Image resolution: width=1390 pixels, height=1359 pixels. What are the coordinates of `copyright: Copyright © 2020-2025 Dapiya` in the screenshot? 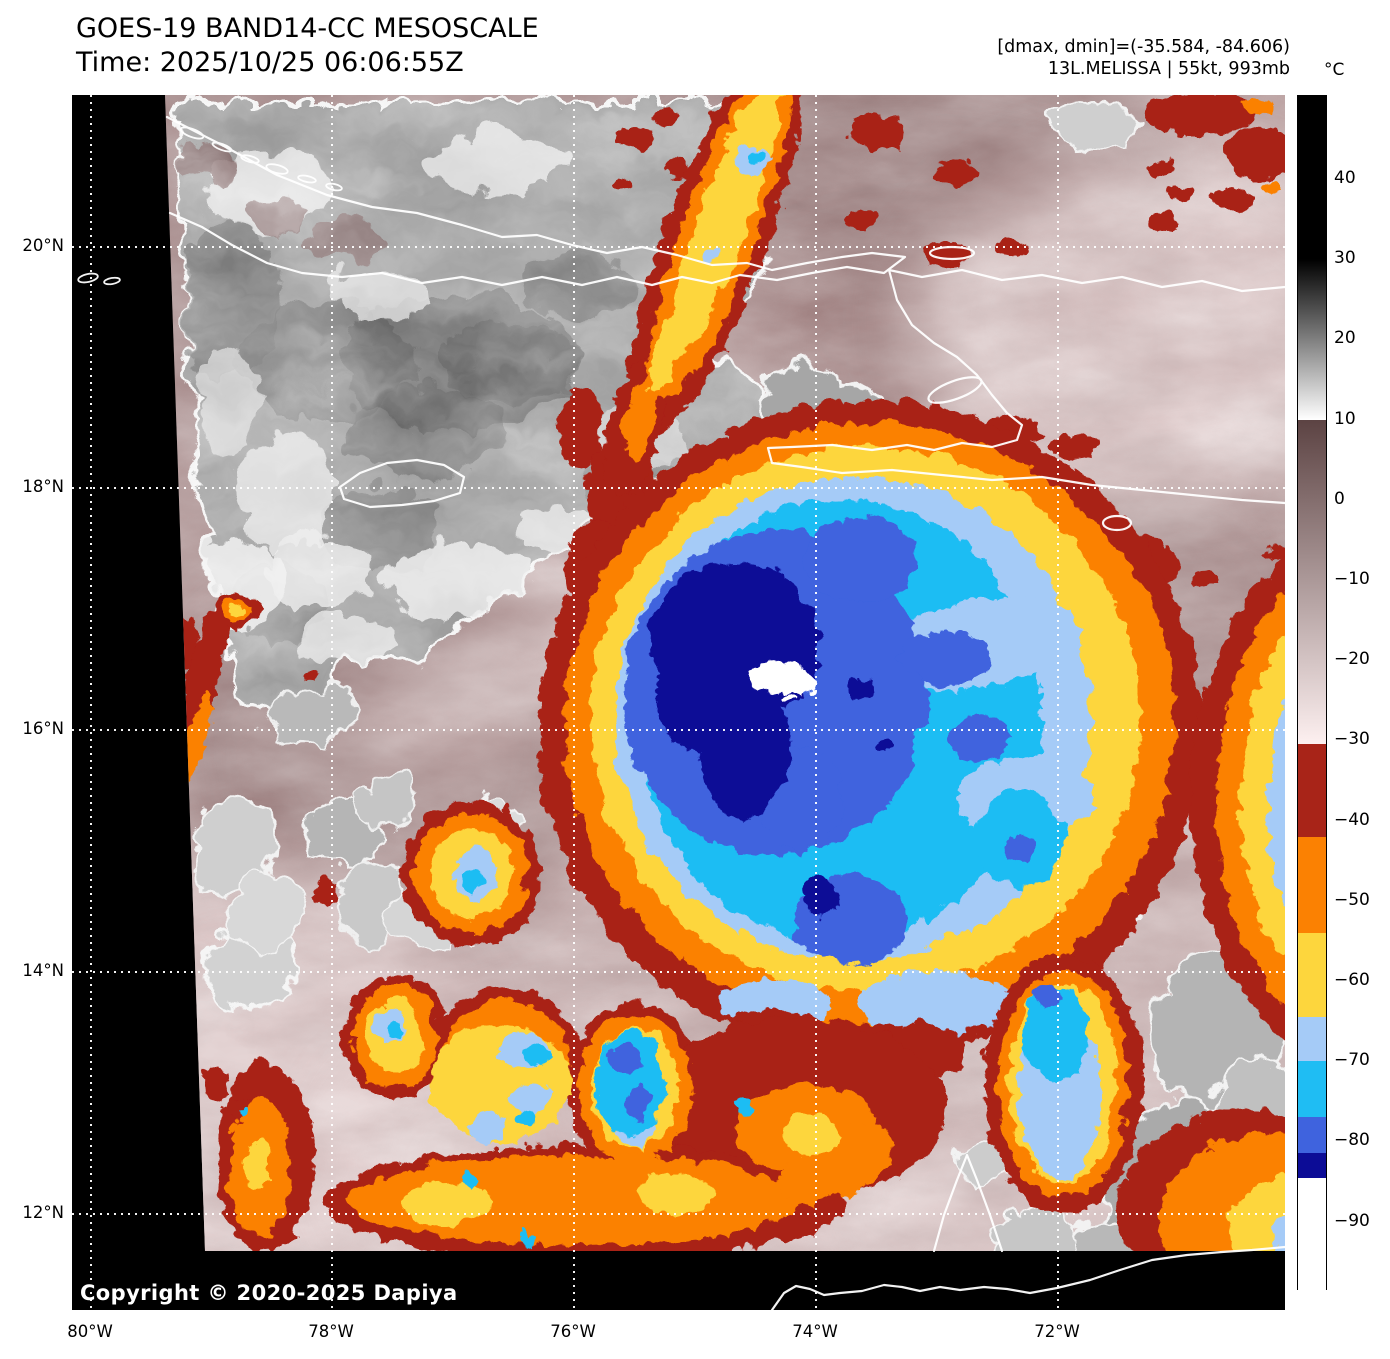 It's located at (269, 1293).